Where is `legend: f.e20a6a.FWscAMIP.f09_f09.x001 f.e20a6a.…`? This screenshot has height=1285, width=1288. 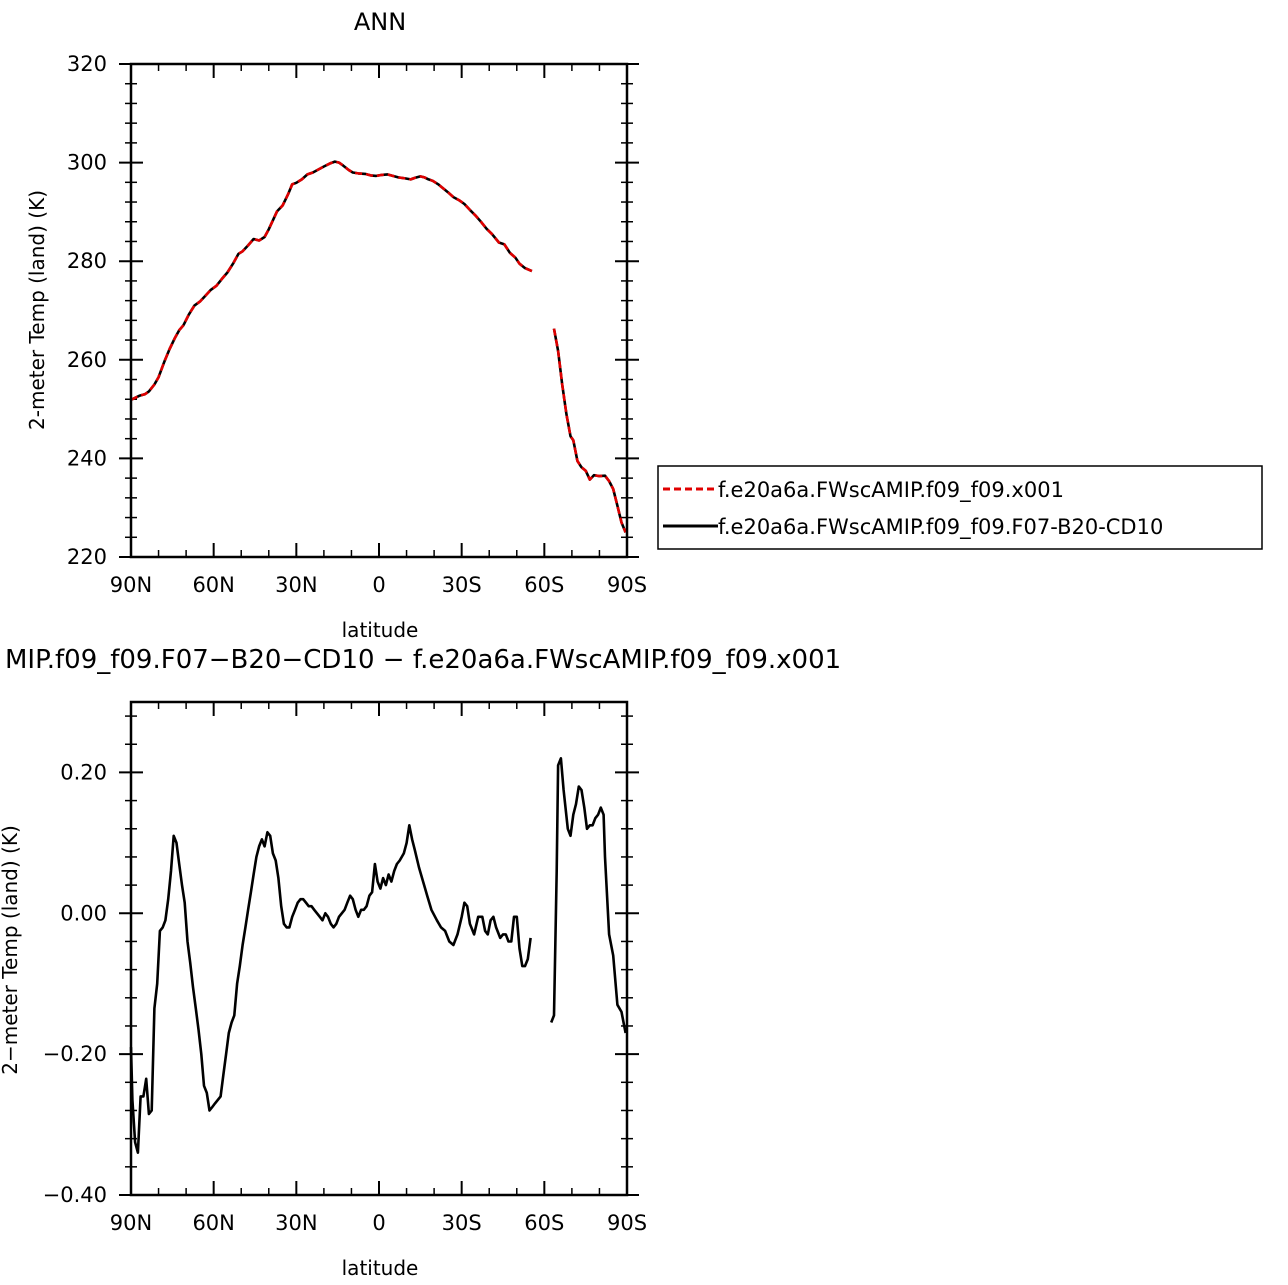
legend: f.e20a6a.FWscAMIP.f09_f09.x001 f.e20a6a.… is located at coordinates (960, 507).